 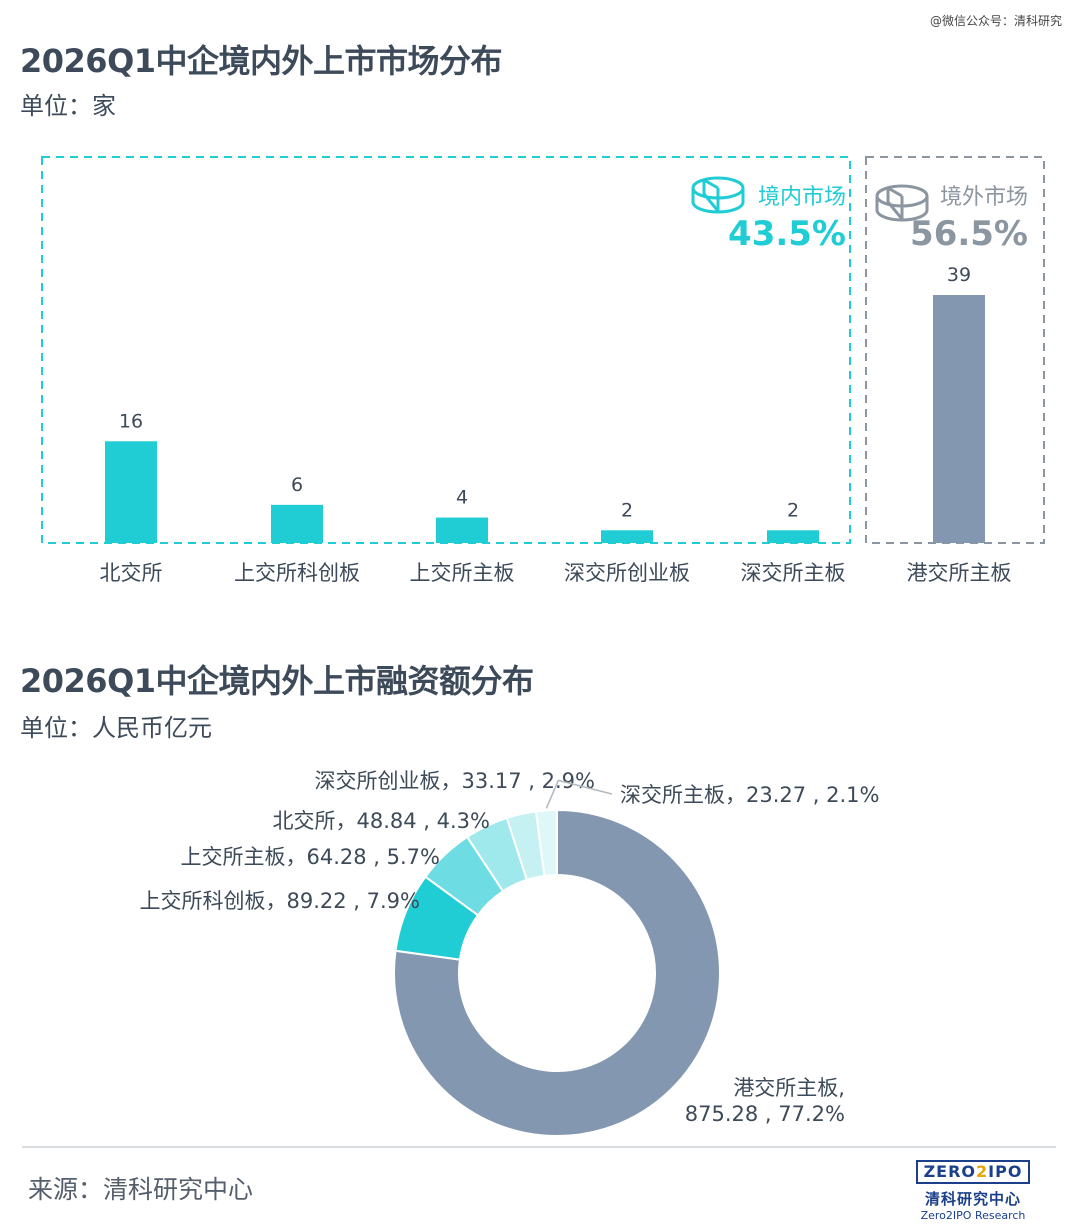 I want to click on bar-上交所主板, so click(x=462, y=530).